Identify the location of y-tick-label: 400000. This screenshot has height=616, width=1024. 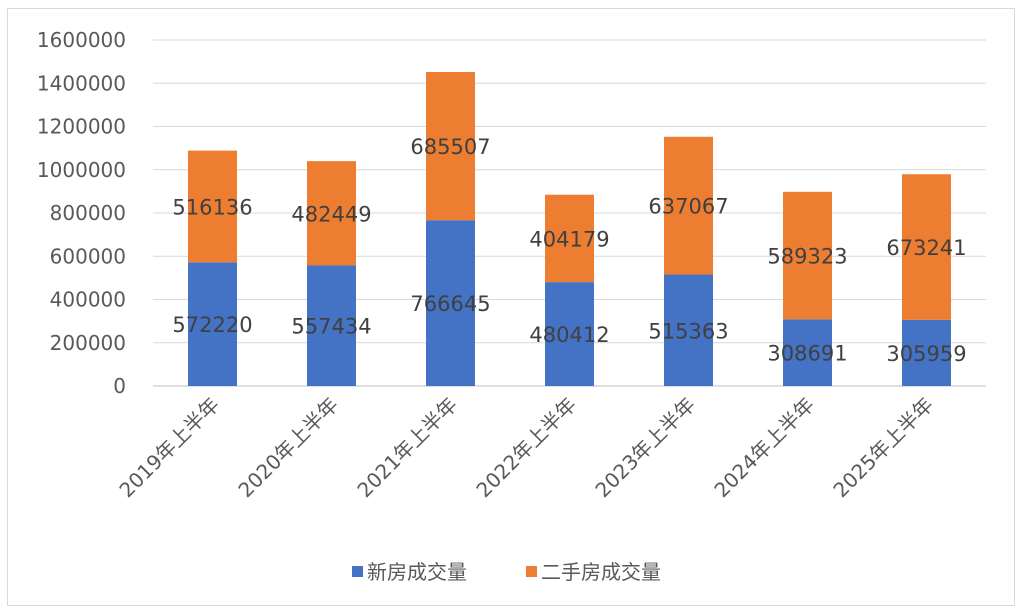
(88, 300).